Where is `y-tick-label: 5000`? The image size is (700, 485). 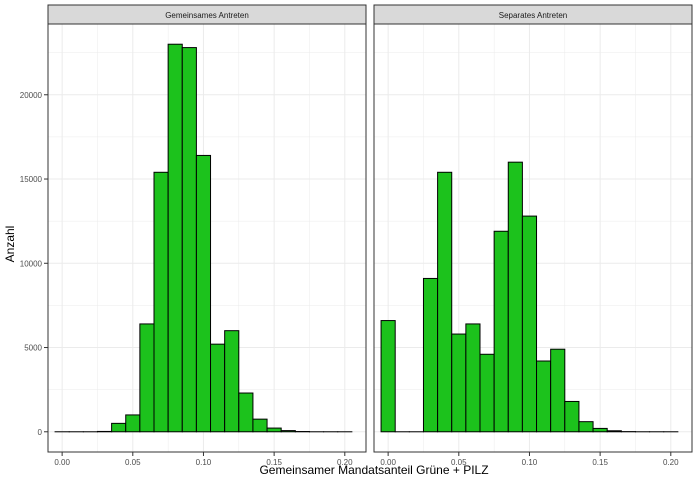 y-tick-label: 5000 is located at coordinates (33, 348).